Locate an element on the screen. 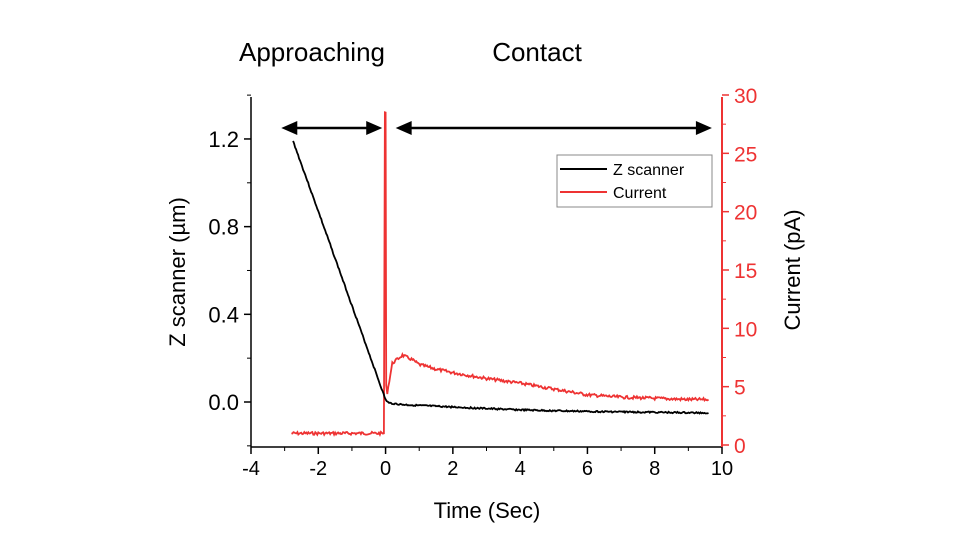 Image resolution: width=960 pixels, height=545 pixels. y-left-tick-label: 0.0 is located at coordinates (223, 402).